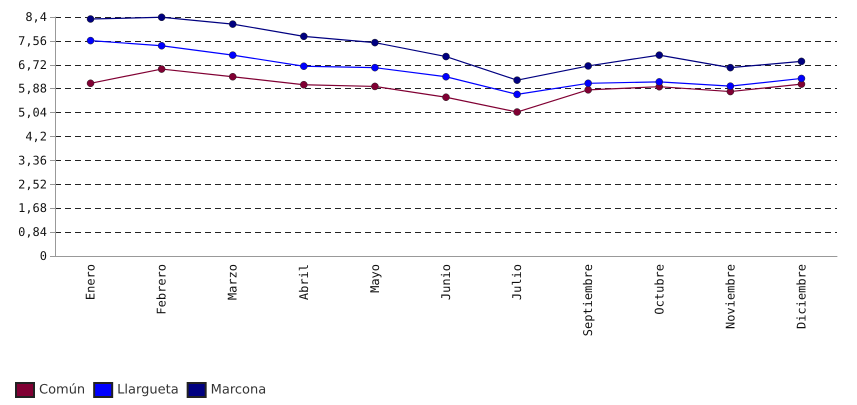  I want to click on legend-label: Llargueta, so click(148, 390).